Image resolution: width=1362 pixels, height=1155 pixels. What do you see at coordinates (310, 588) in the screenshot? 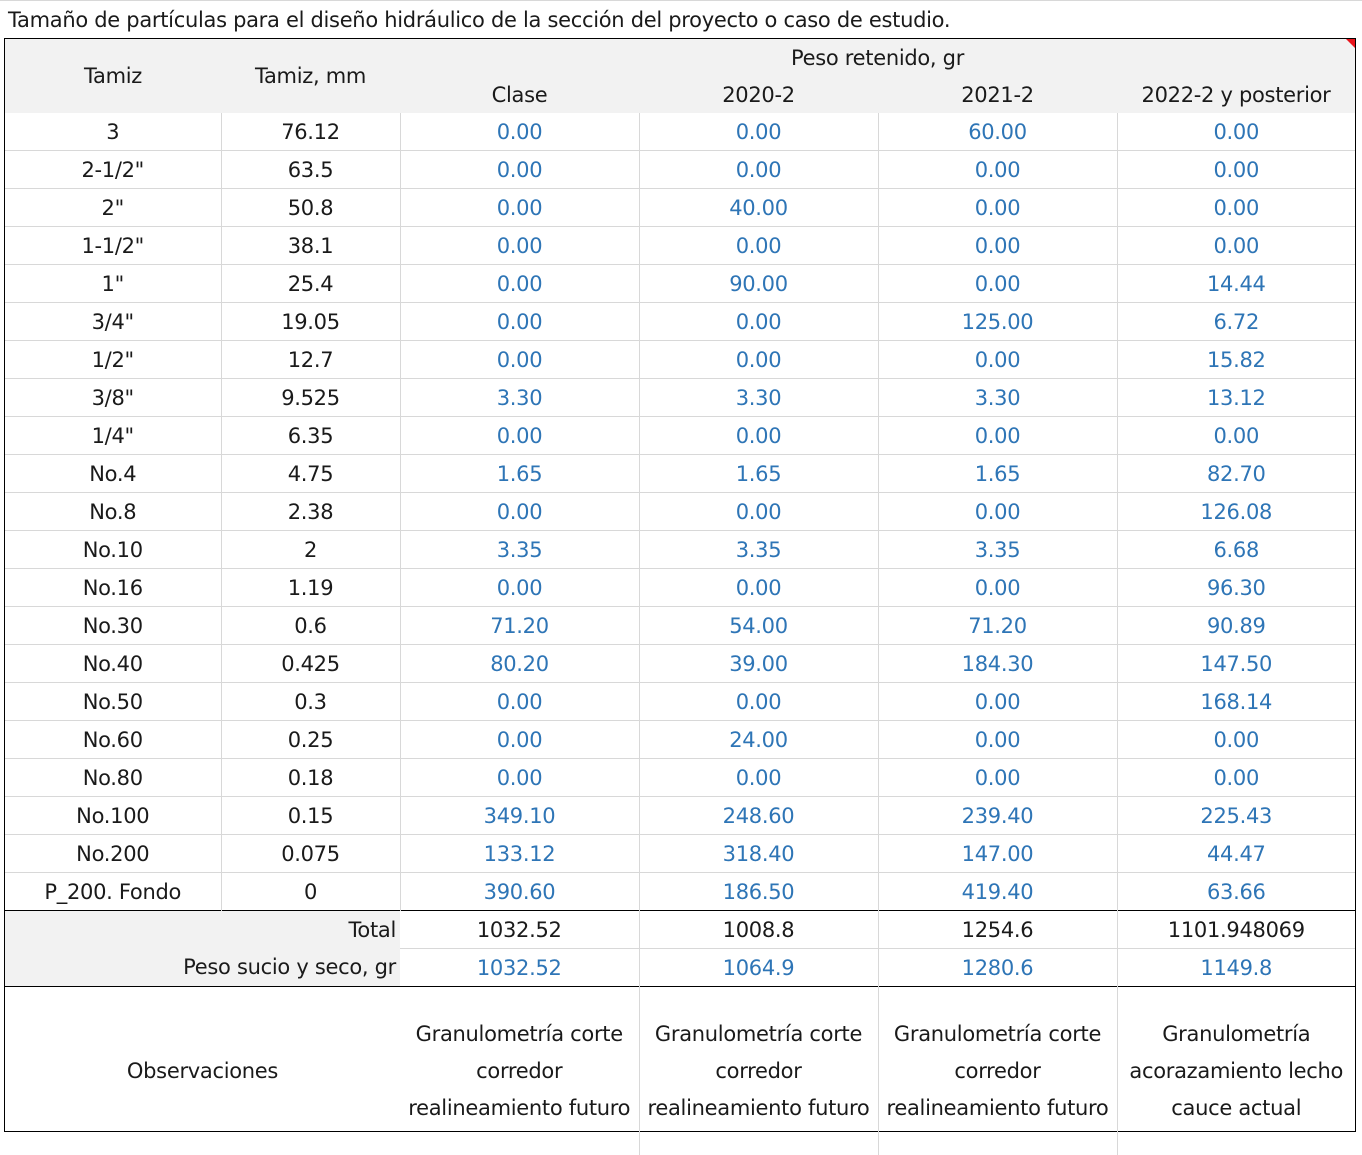
I see `tamiz-mm-cell: 1.19` at bounding box center [310, 588].